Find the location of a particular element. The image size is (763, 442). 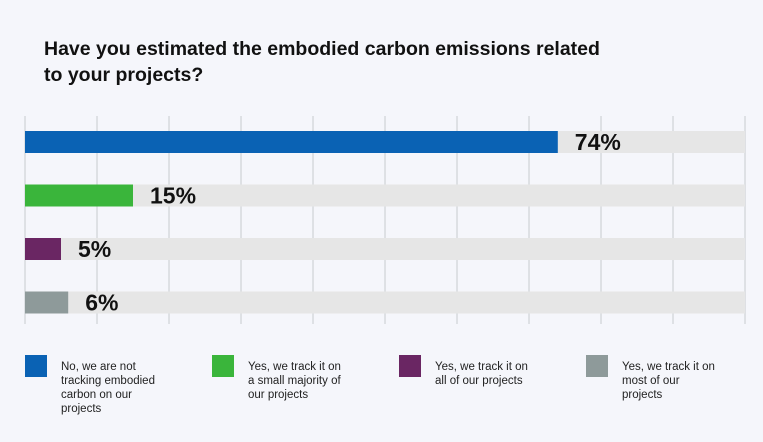

data-label: 74% is located at coordinates (598, 142).